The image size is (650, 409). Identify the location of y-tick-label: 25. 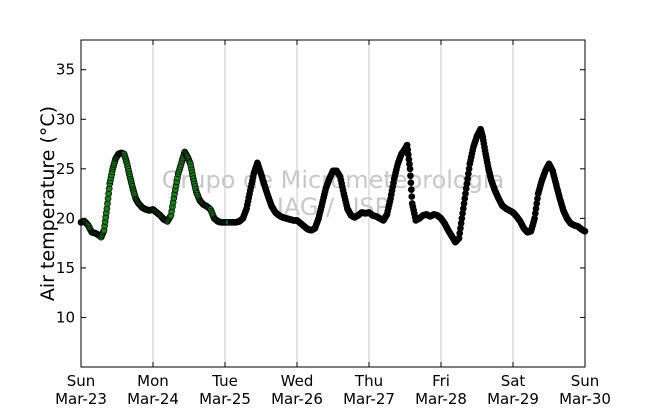
(65, 169).